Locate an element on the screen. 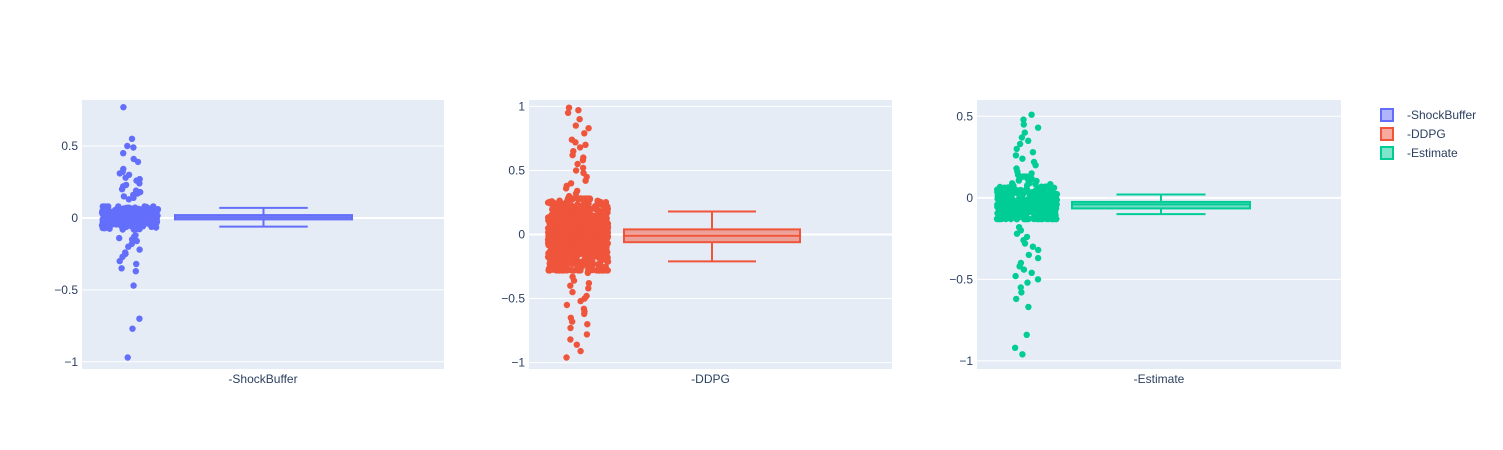 The width and height of the screenshot is (1503, 450). y-tick-label: −1 is located at coordinates (966, 361).